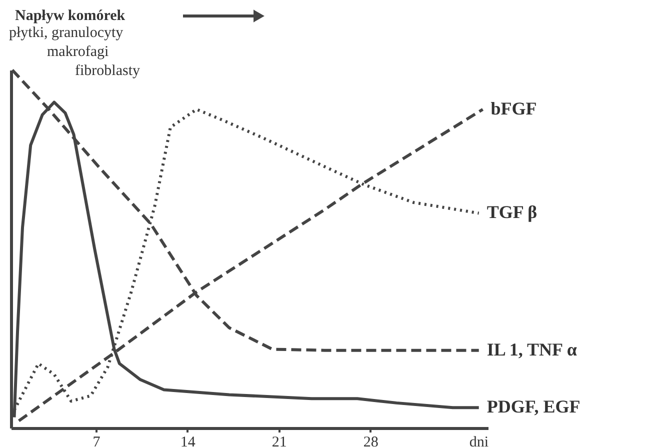  What do you see at coordinates (478, 441) in the screenshot?
I see `x-axis-title: dni` at bounding box center [478, 441].